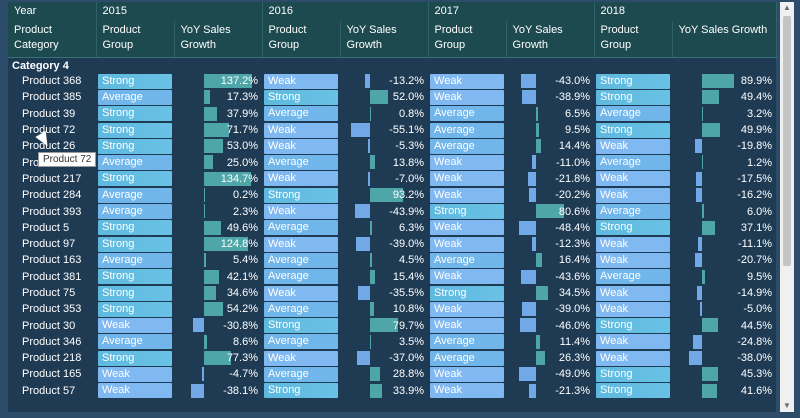 The width and height of the screenshot is (800, 418). What do you see at coordinates (724, 374) in the screenshot?
I see `yoy-growth-cell: 45.3%` at bounding box center [724, 374].